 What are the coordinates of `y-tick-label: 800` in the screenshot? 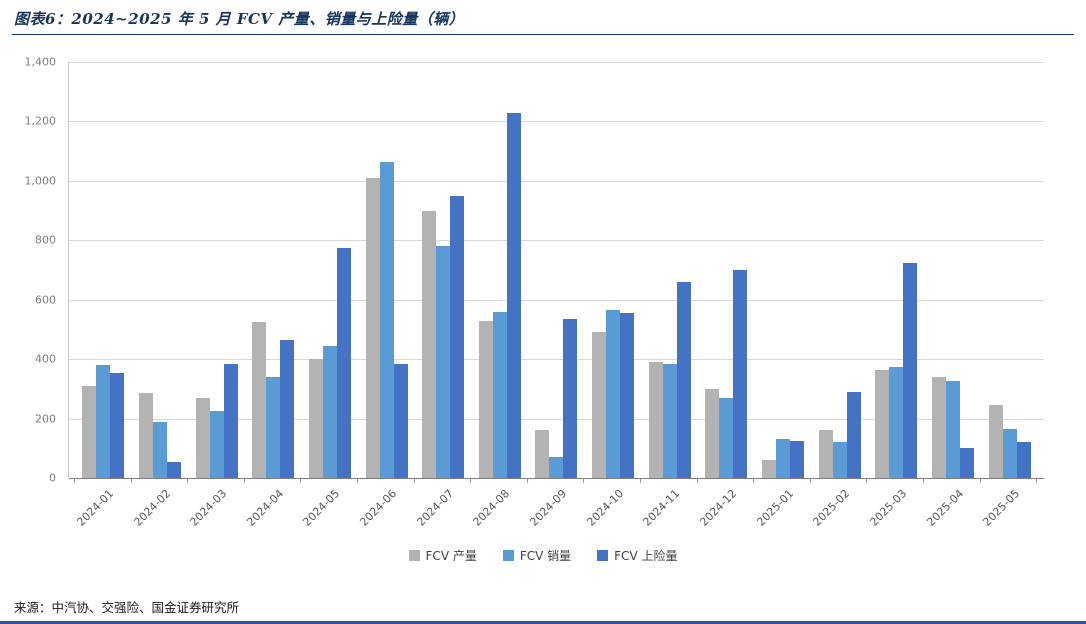 It's located at (45, 240).